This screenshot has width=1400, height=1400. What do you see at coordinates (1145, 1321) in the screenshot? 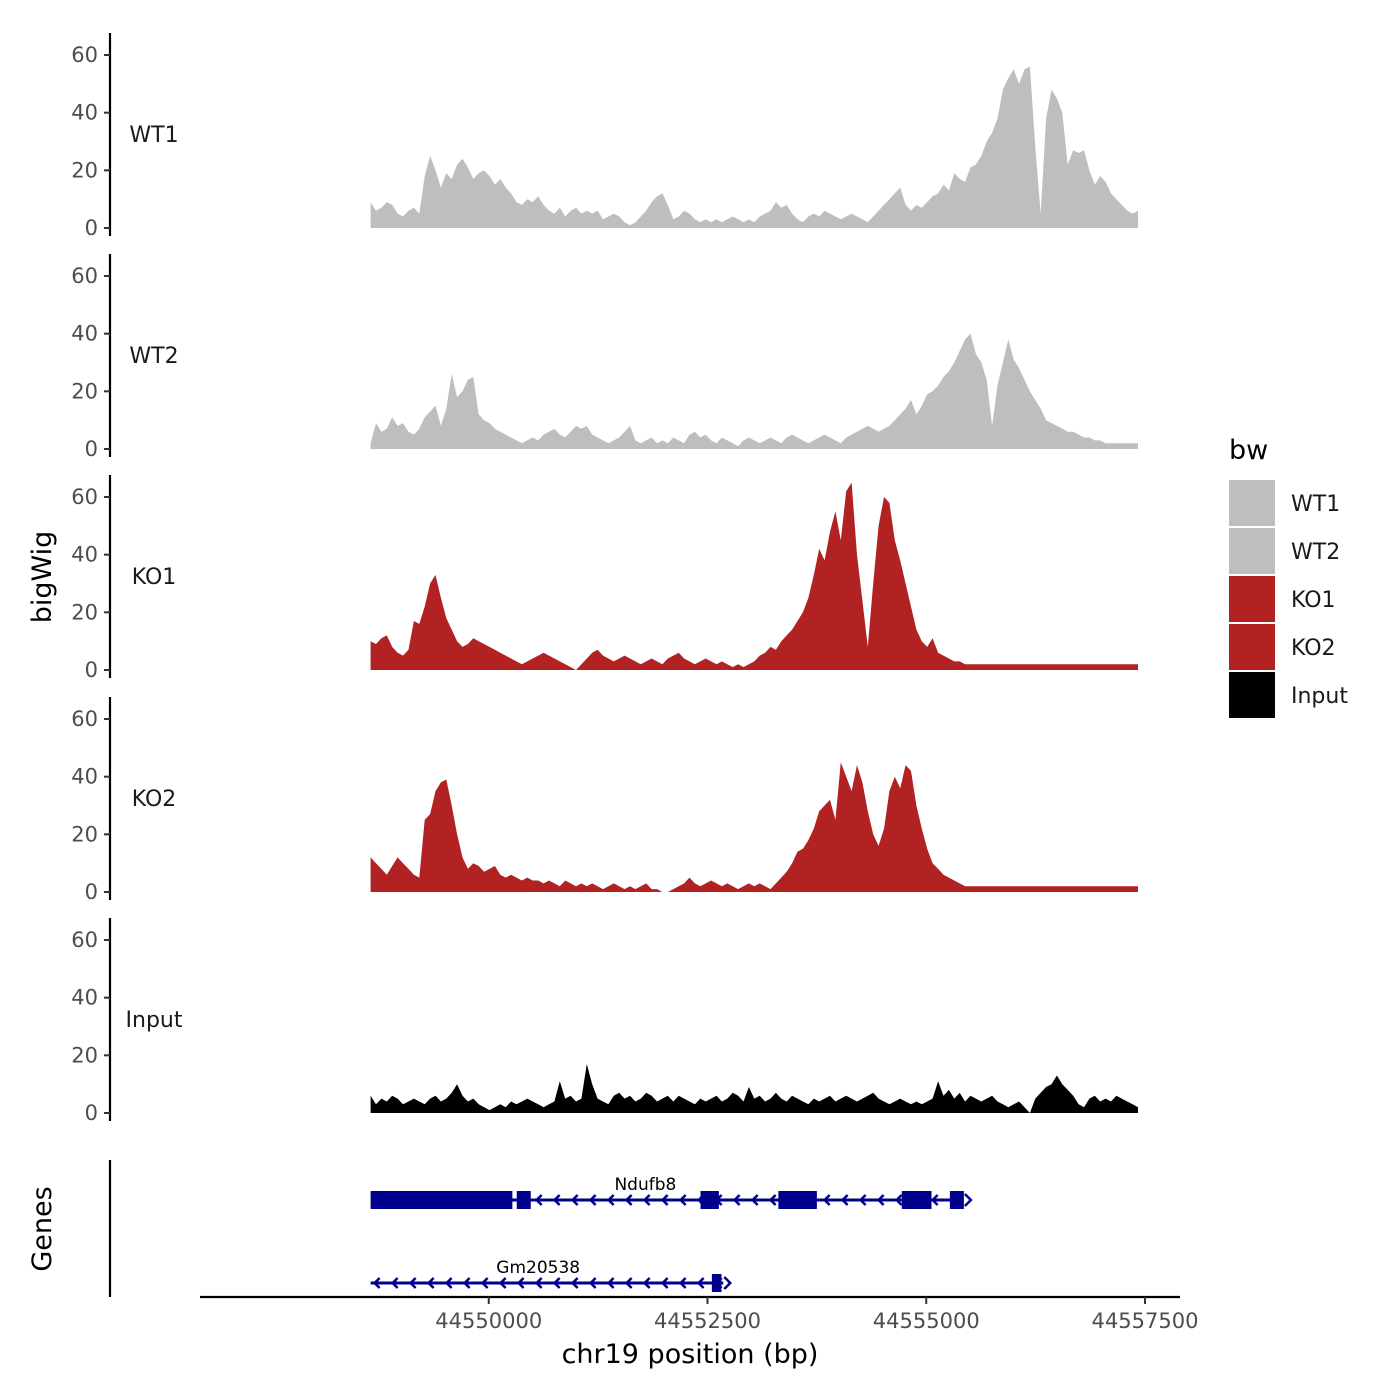
I see `x-tick-label: 44557500` at bounding box center [1145, 1321].